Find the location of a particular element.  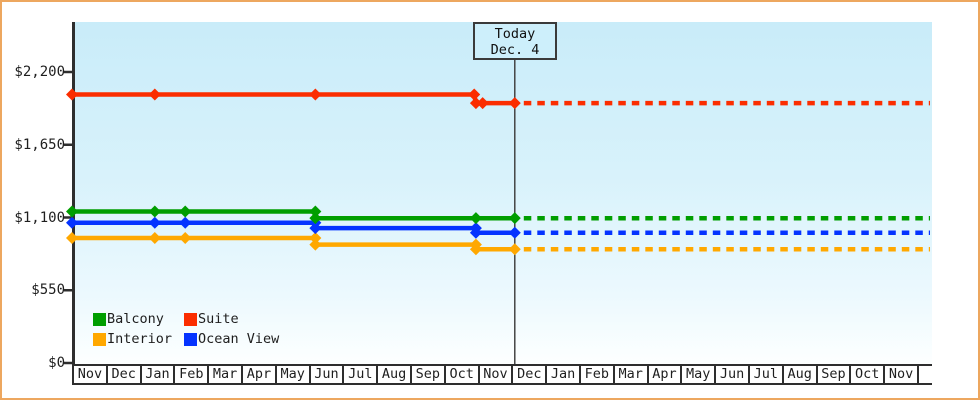

legend-item-interior: Interior is located at coordinates (138, 339).